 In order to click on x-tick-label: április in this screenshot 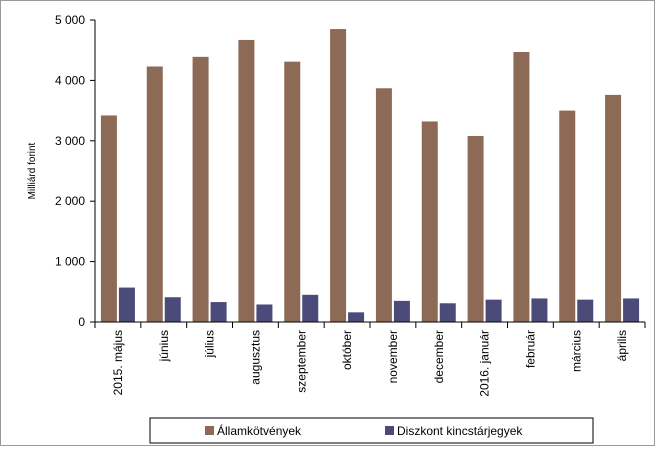, I will do `click(622, 345)`.